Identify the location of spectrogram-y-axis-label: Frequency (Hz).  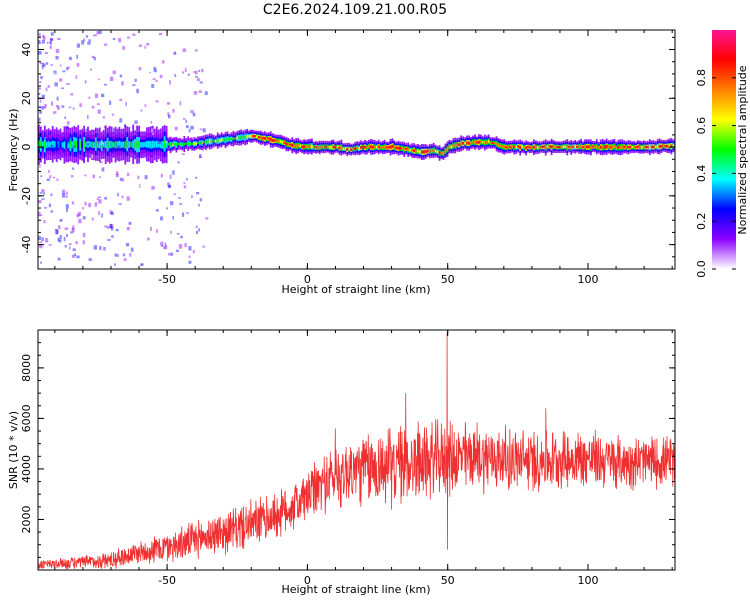
(13, 150).